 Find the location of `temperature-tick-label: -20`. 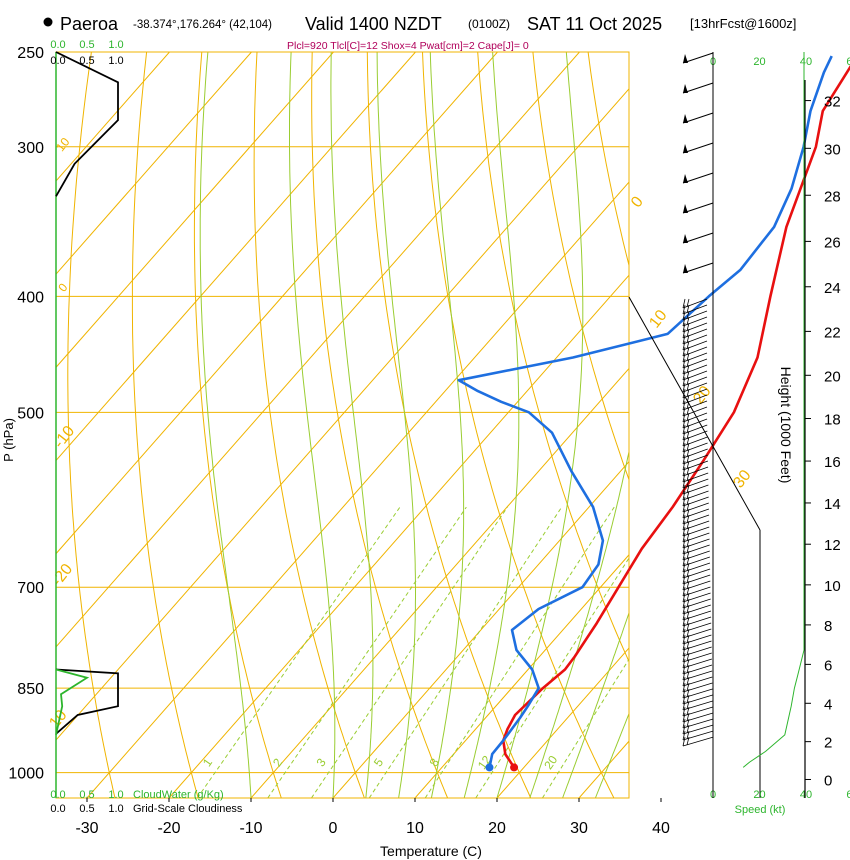

temperature-tick-label: -20 is located at coordinates (168, 828).